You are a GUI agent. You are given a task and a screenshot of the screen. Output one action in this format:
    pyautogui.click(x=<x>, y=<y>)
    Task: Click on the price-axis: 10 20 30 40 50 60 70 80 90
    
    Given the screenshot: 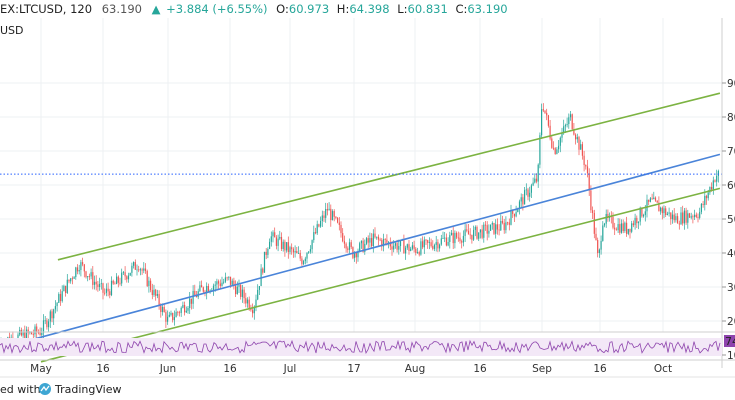 What is the action you would take?
    pyautogui.click(x=728, y=220)
    